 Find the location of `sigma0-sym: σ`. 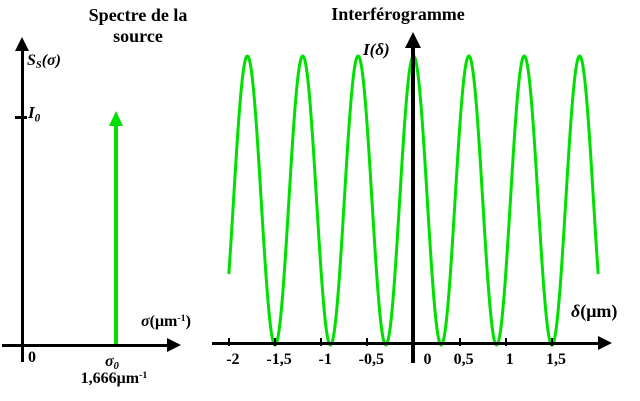

sigma0-sym: σ is located at coordinates (109, 361).